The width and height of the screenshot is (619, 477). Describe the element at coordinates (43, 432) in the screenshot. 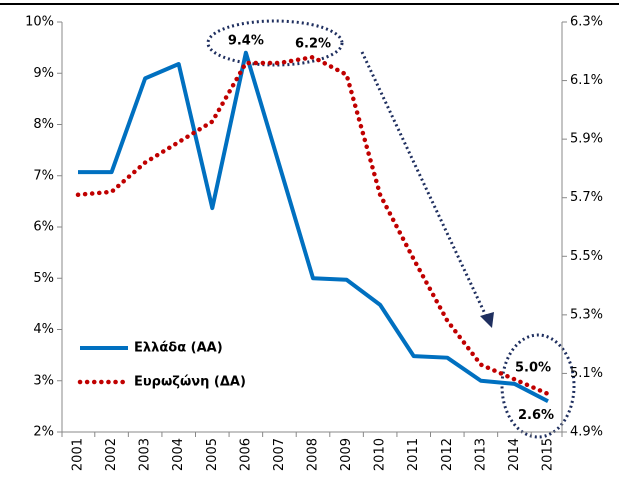

I see `y-tick-label: 2%` at that location.